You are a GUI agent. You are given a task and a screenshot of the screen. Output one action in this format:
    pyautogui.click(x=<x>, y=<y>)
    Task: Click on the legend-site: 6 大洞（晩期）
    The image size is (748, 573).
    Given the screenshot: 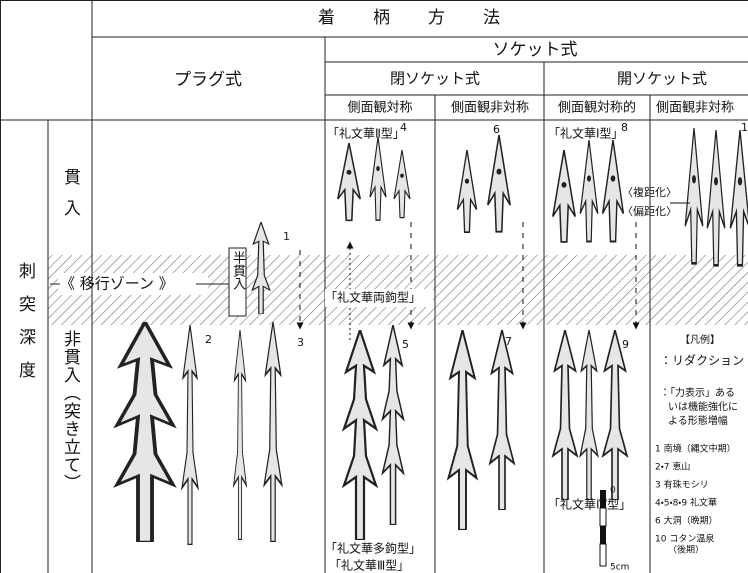 What is the action you would take?
    pyautogui.click(x=686, y=521)
    